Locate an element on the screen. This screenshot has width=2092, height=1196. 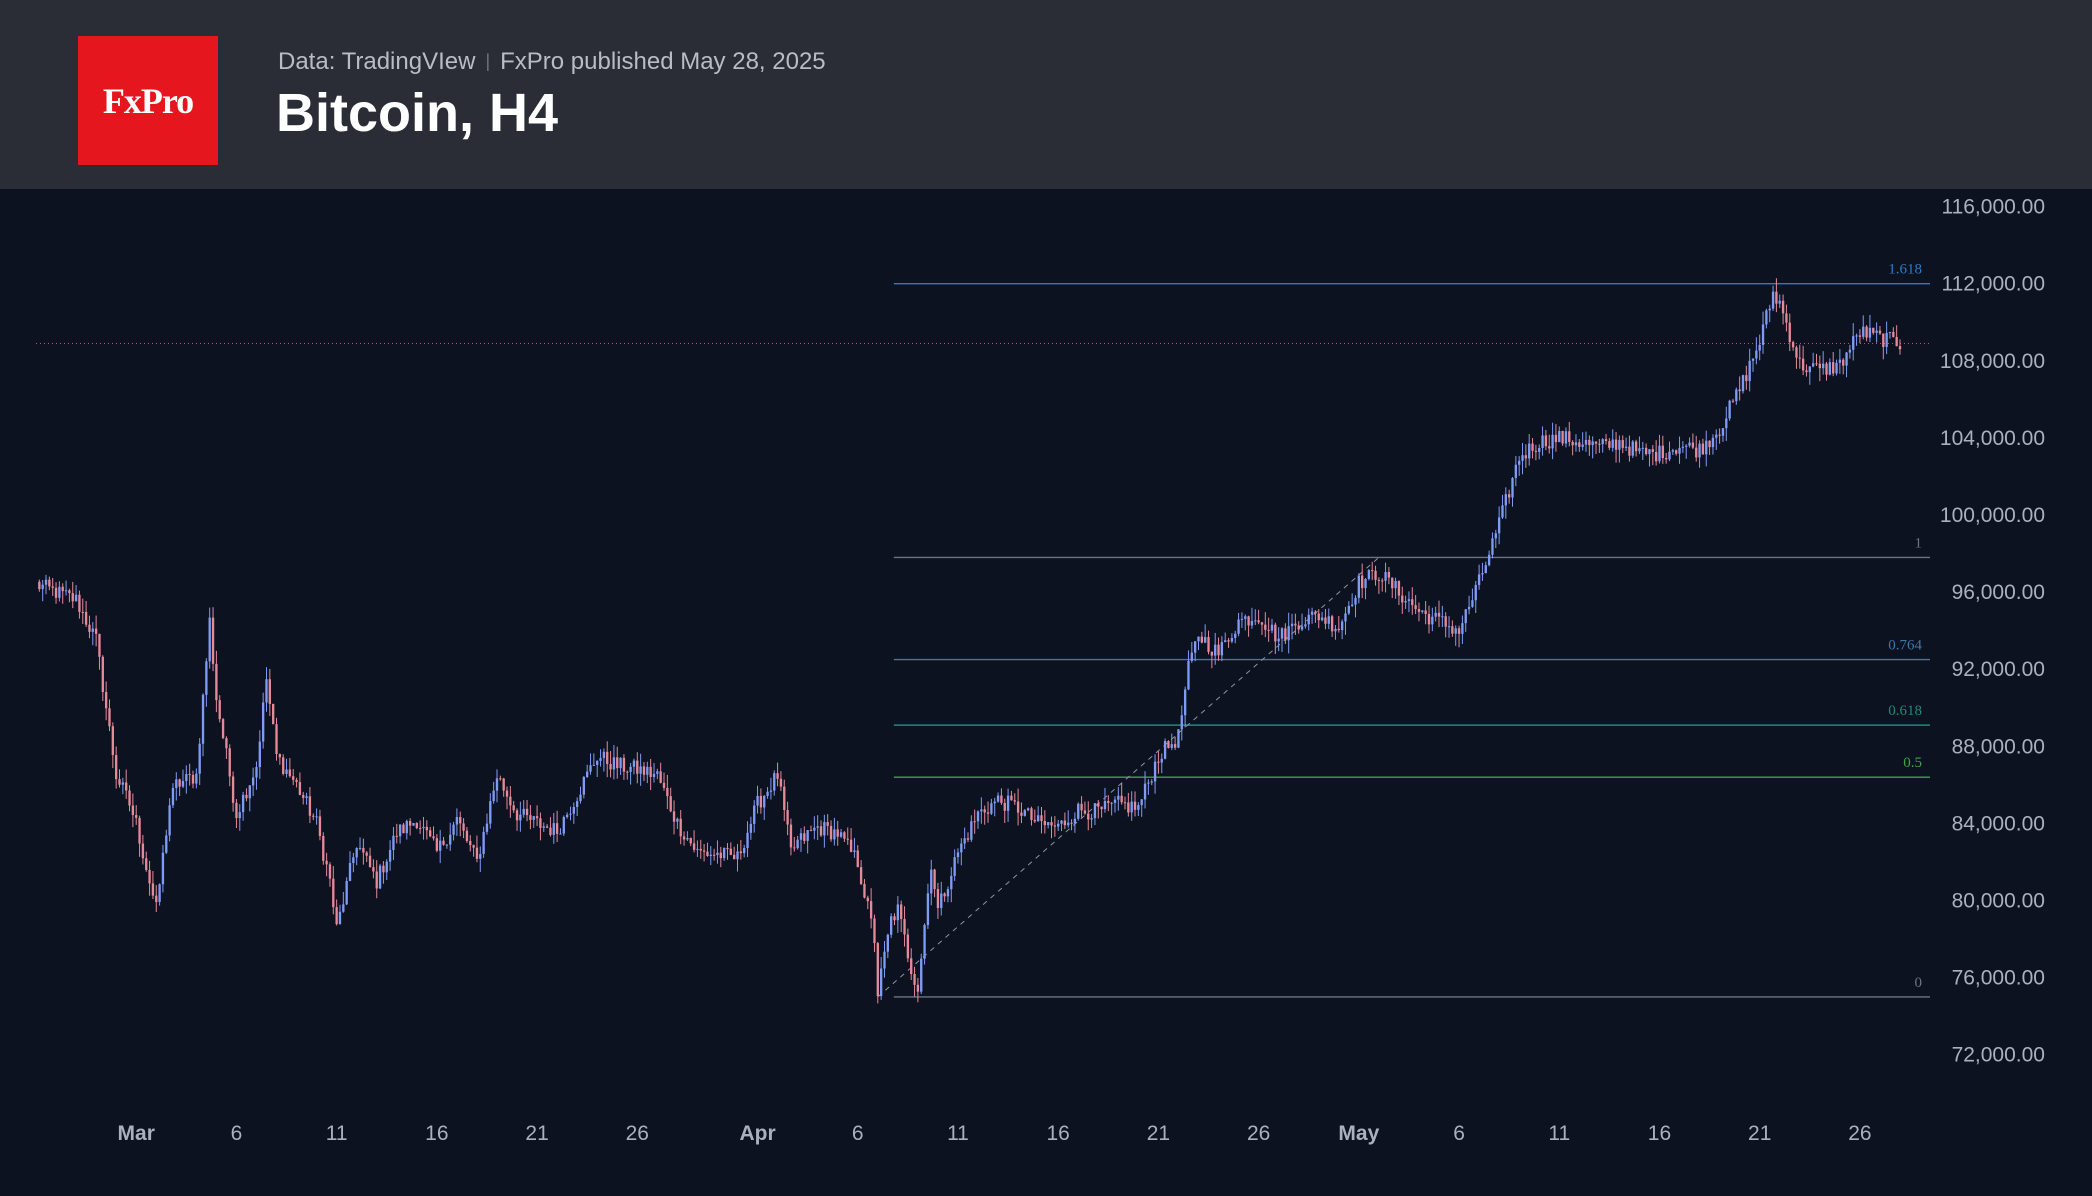
time-tick-label: 11 is located at coordinates (1559, 1133).